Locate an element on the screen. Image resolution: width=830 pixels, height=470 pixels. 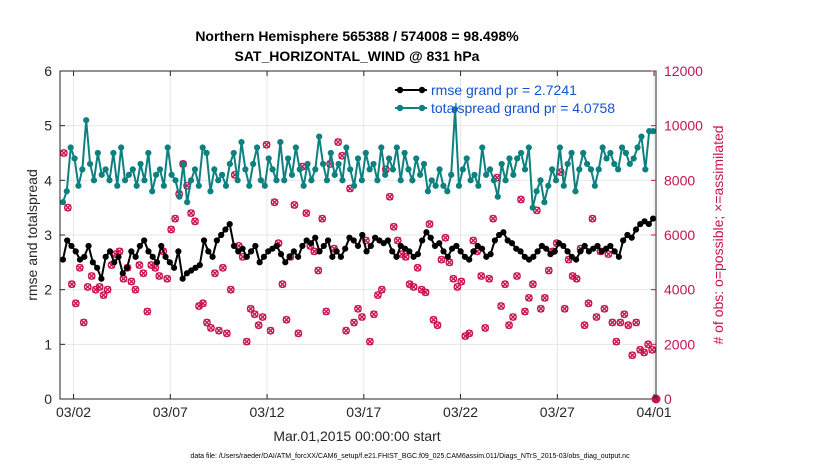
right-axis-ticks: 0 2000 4000 6000 8000 10000 12000 is located at coordinates (677, 235).